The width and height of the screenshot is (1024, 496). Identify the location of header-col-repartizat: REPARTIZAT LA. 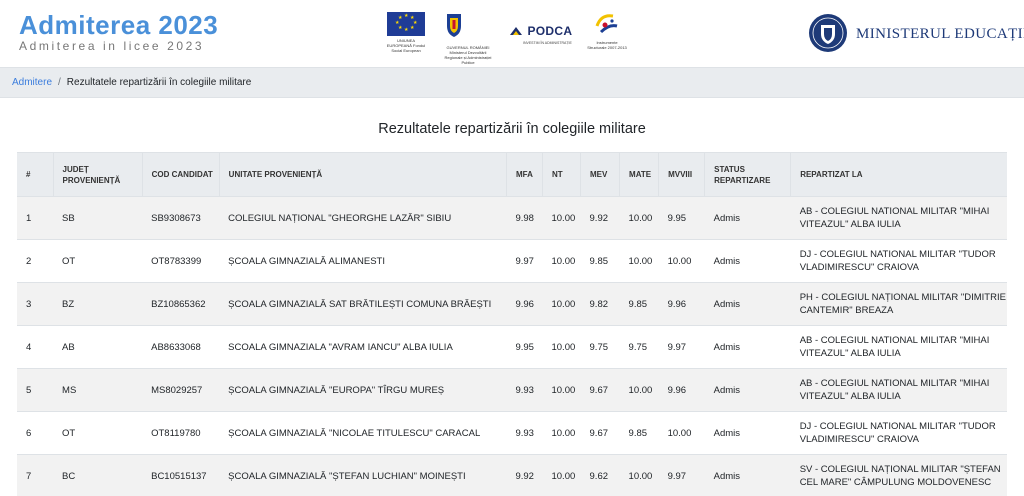
(898, 174).